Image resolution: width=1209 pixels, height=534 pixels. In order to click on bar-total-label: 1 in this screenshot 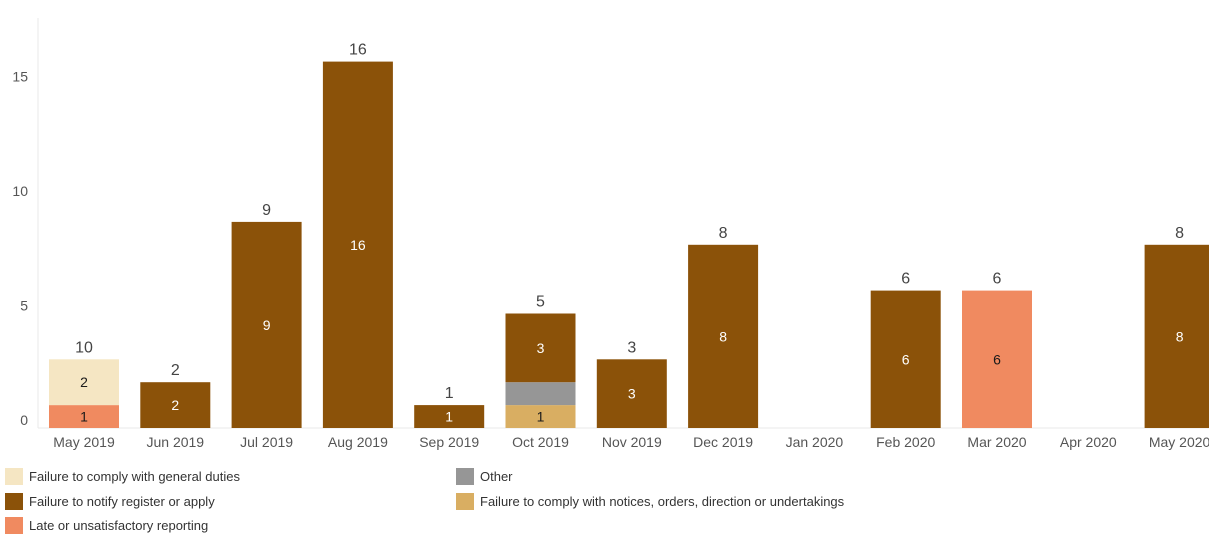, I will do `click(449, 393)`.